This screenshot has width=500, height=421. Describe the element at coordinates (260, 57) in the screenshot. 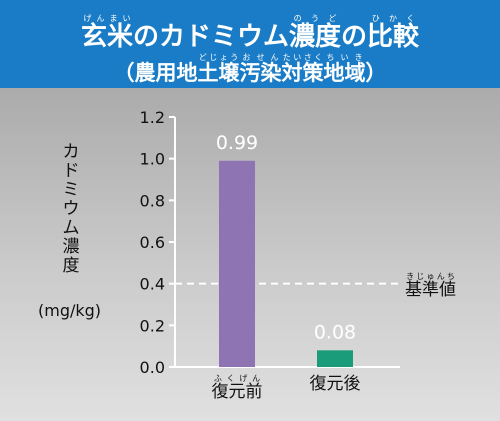

I see `ruby-reading: おせん` at that location.